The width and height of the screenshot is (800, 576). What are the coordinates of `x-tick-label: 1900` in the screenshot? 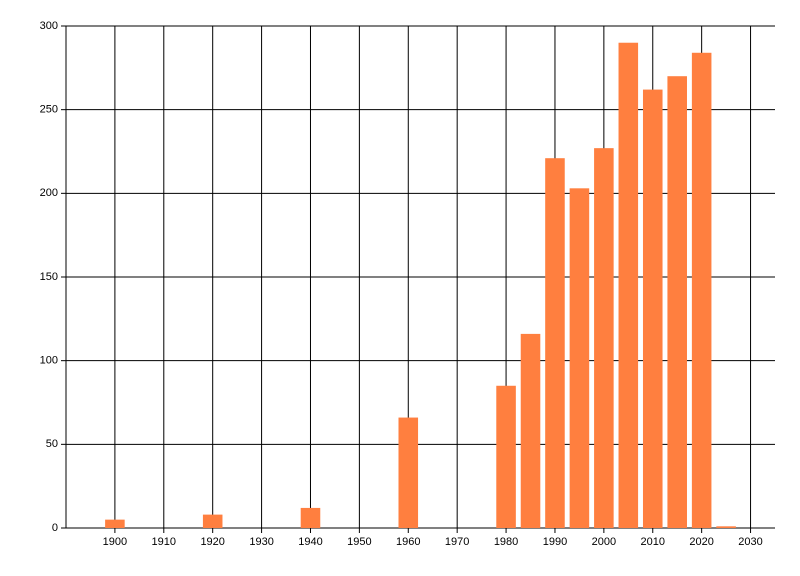 It's located at (115, 542).